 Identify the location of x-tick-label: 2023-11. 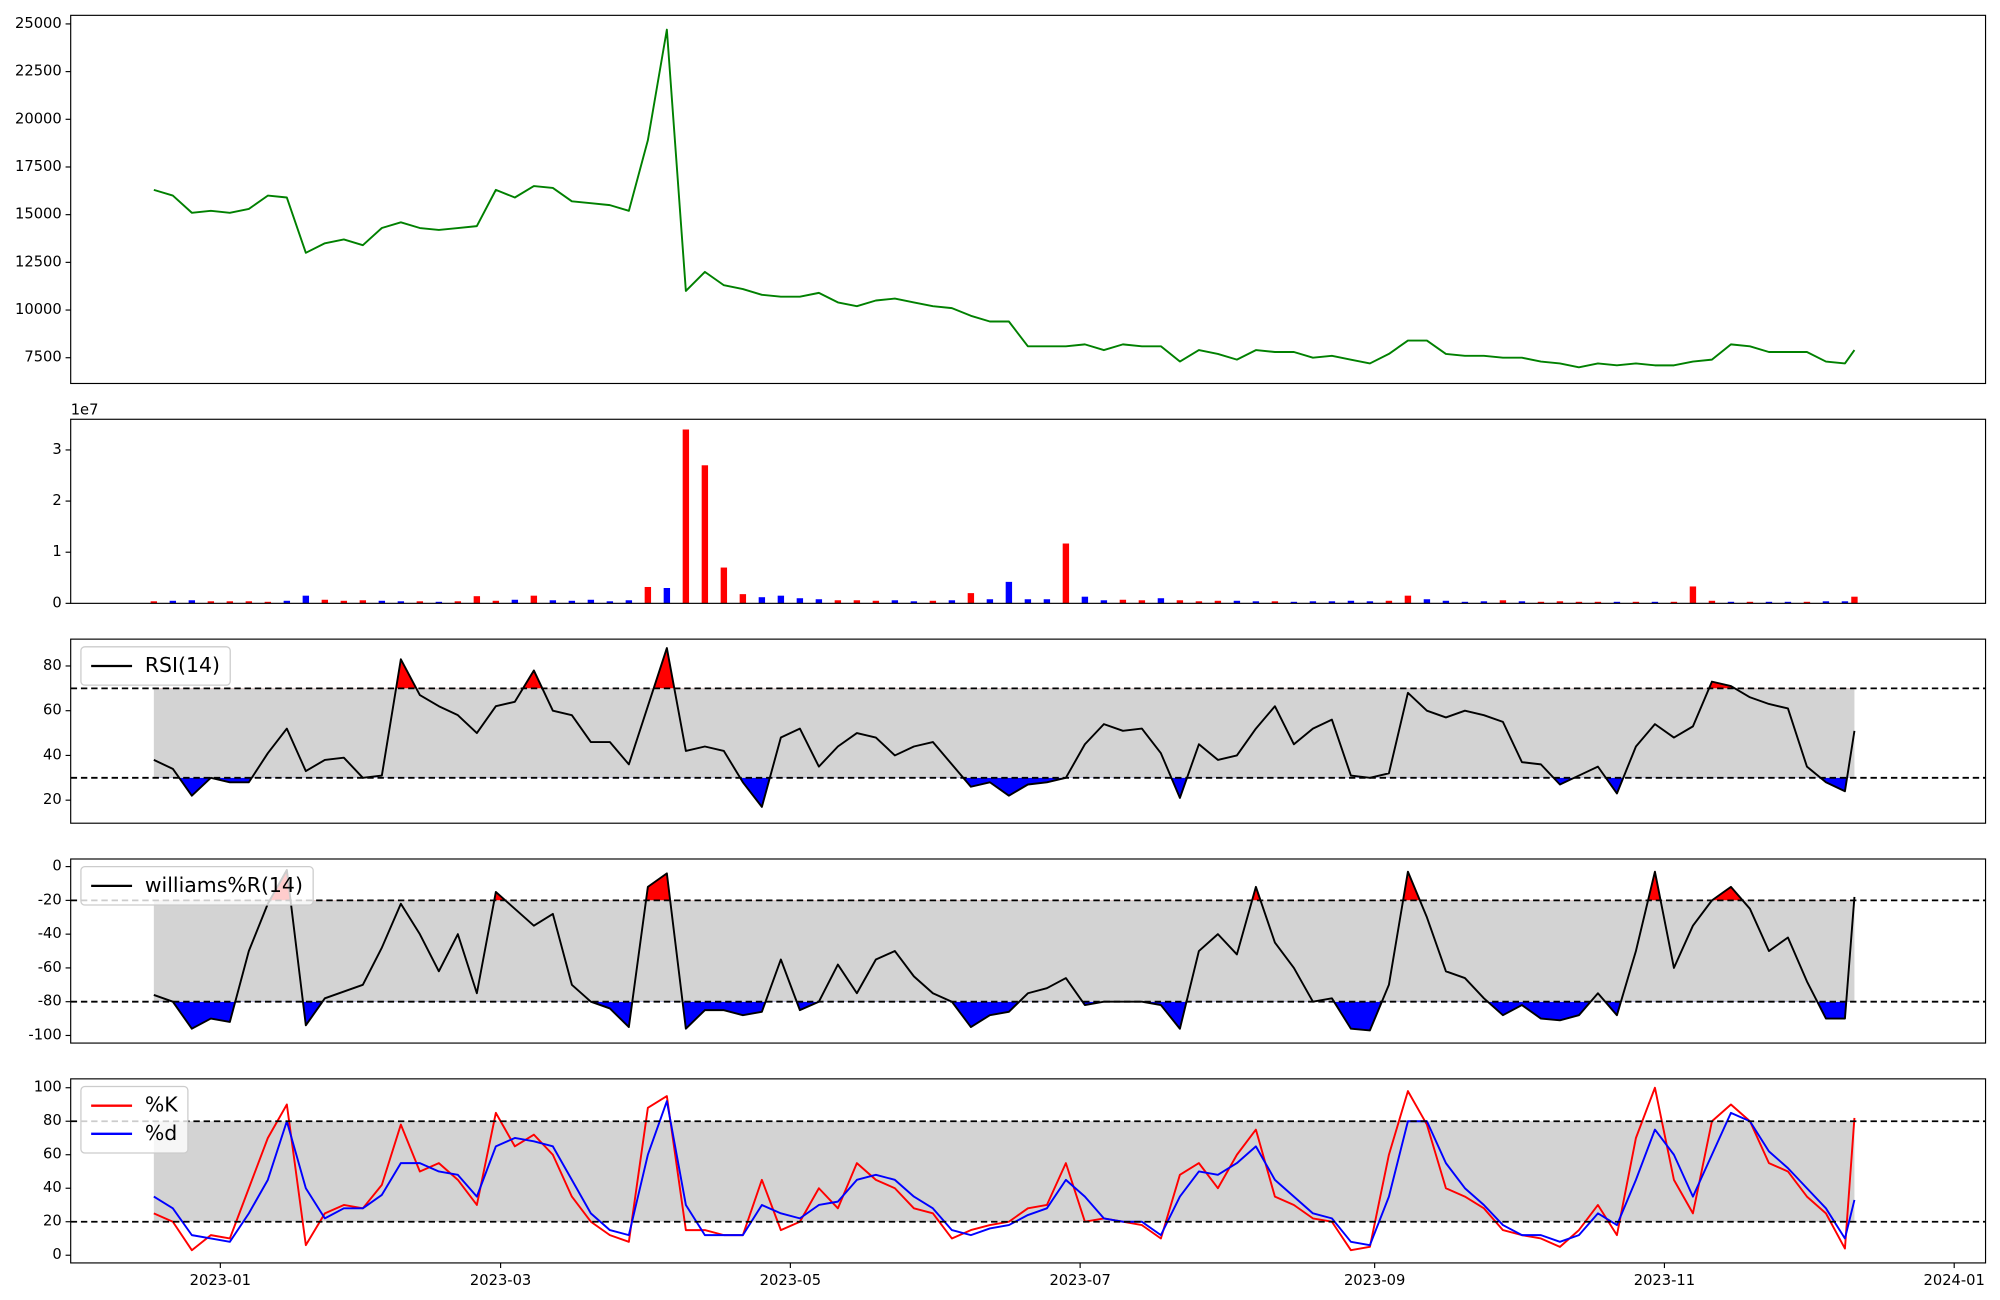
(1664, 1280).